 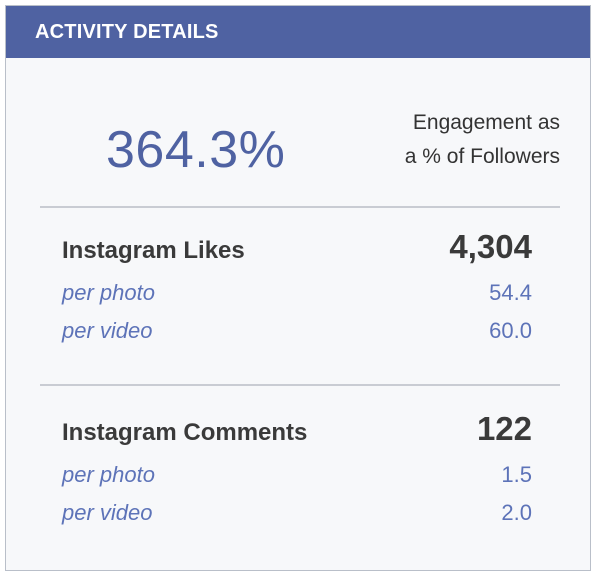 I want to click on comments-per-video-row: per video 2.0, so click(x=297, y=519).